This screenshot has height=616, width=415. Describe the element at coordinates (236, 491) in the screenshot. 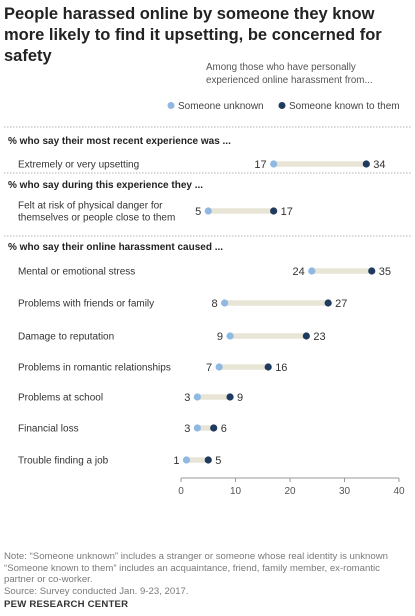

I see `x-tick-label: 10` at that location.